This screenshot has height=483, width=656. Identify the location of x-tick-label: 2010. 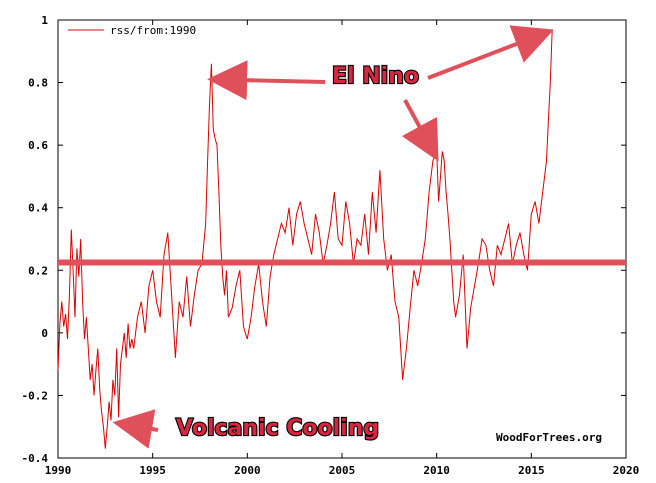
(436, 470).